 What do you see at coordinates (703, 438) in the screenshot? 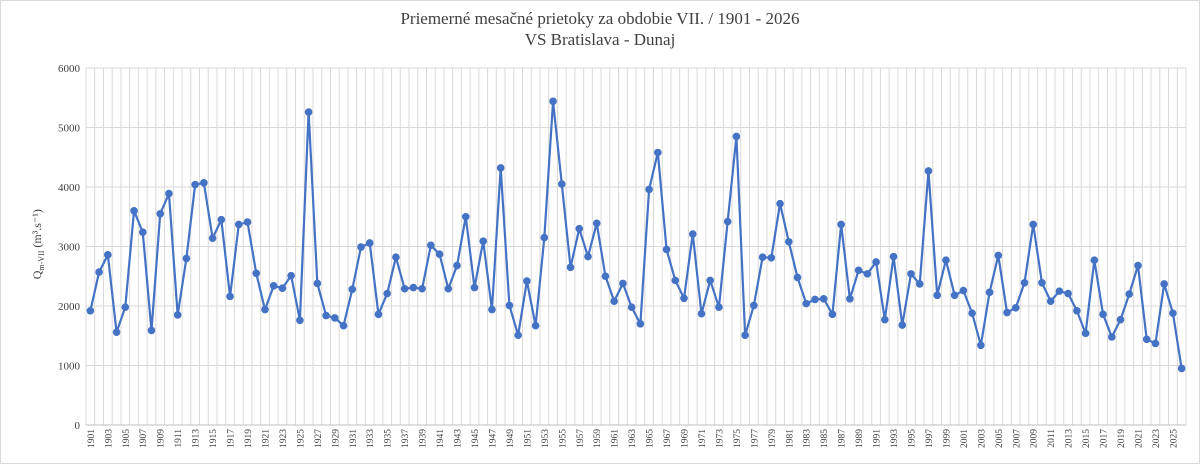
I see `x-tick-label: 1971` at bounding box center [703, 438].